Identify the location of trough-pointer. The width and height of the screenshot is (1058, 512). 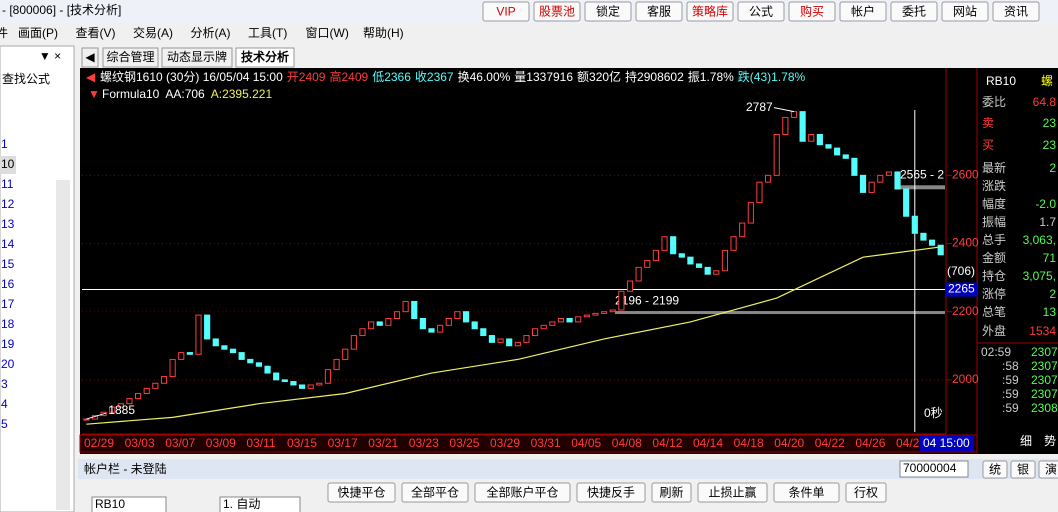
(96, 416).